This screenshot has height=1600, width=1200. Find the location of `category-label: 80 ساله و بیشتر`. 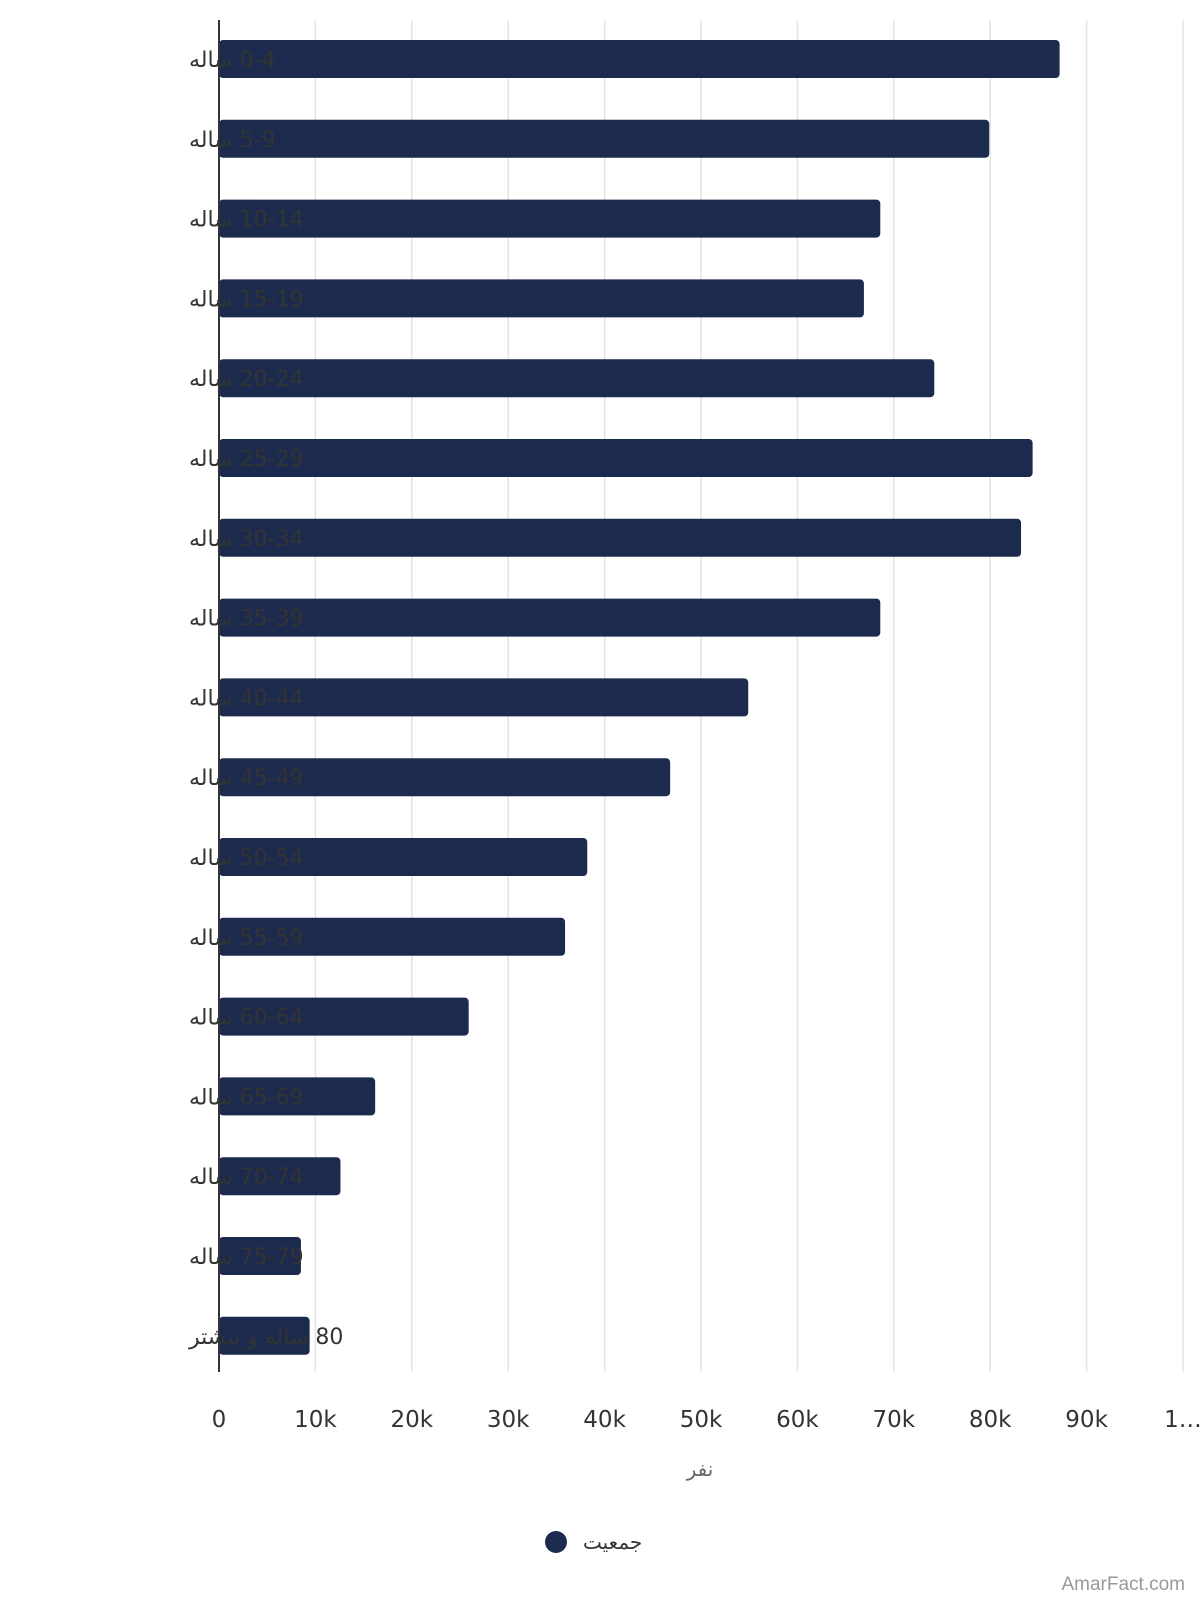

category-label: 80 ساله و بیشتر is located at coordinates (265, 1337).